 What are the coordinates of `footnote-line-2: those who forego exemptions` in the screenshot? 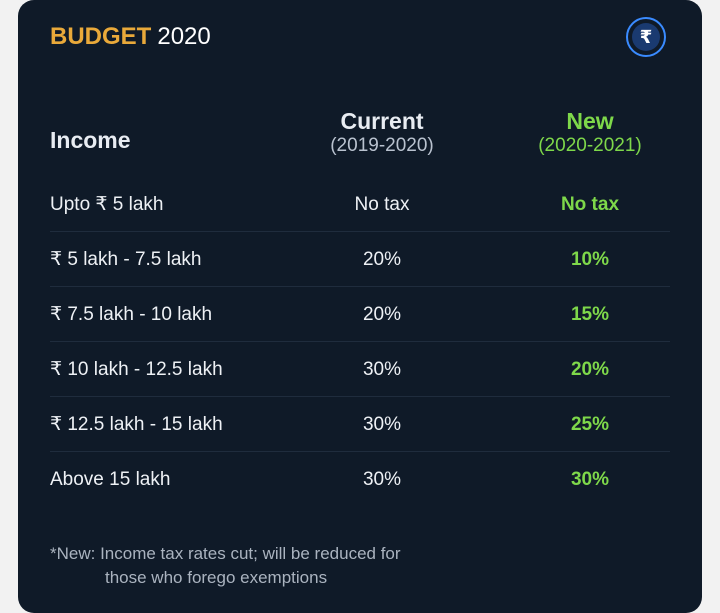 It's located at (216, 577).